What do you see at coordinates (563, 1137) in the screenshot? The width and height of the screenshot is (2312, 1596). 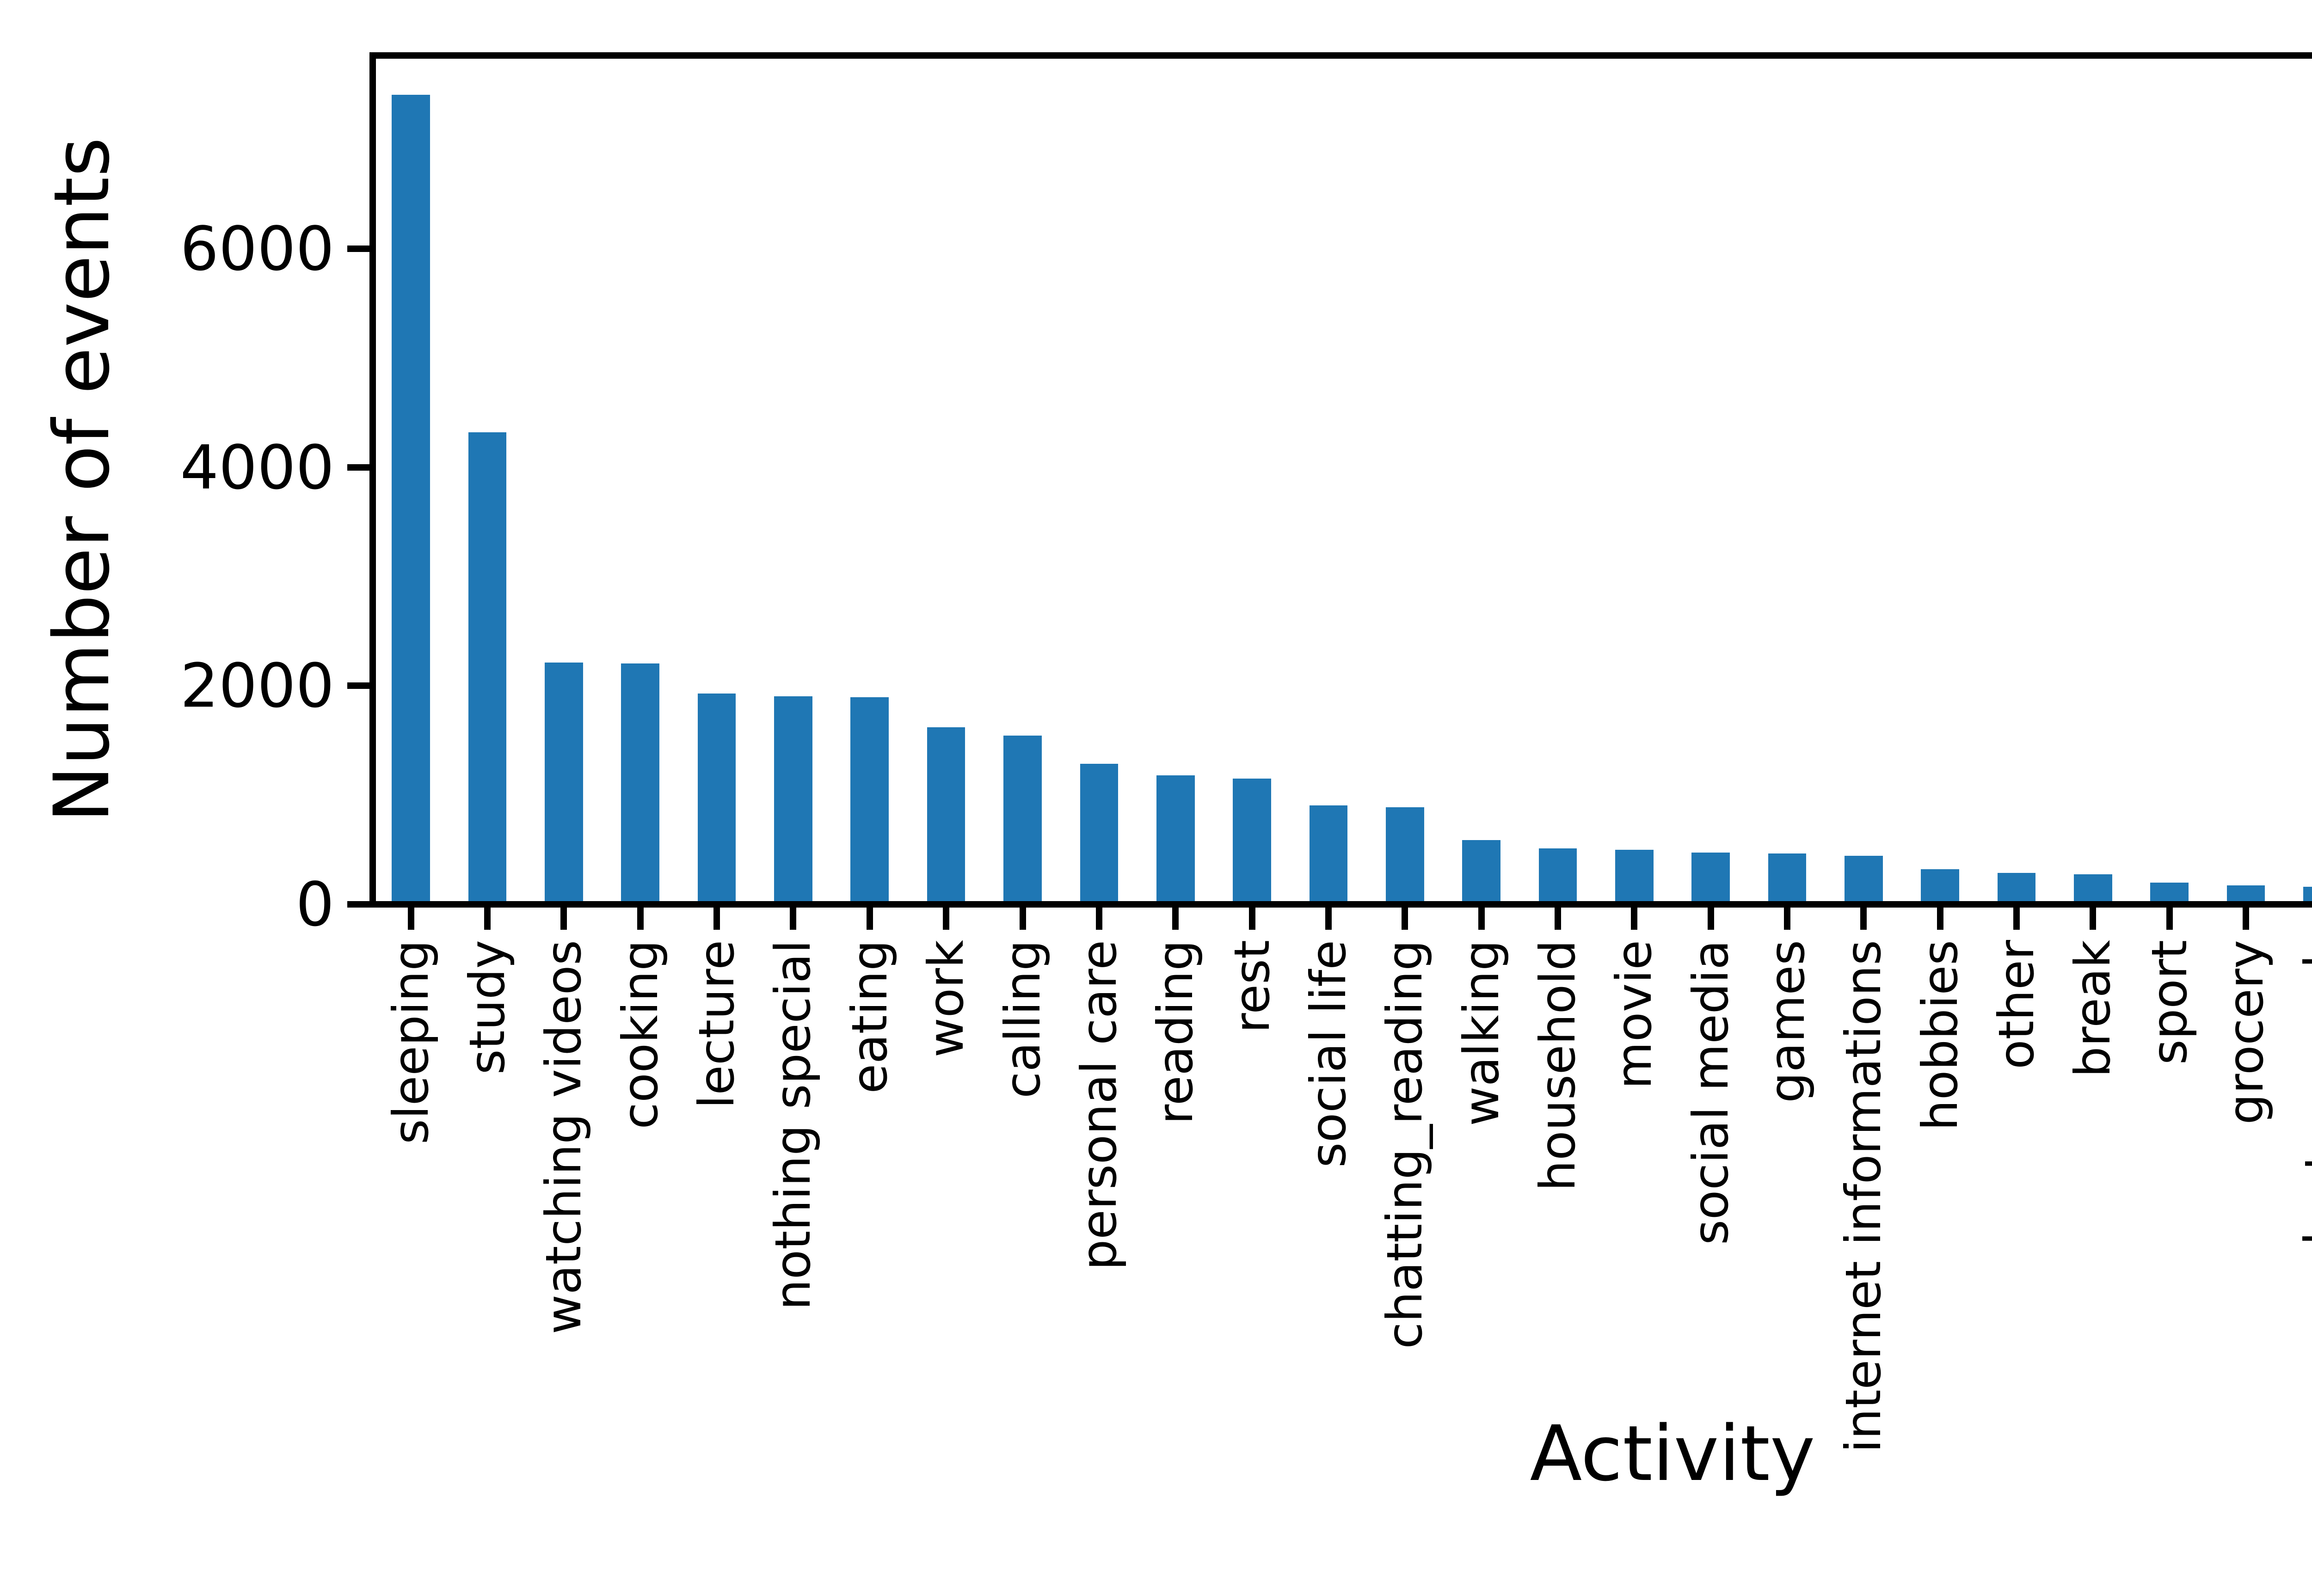 I see `x-tick-label-text: watching videos` at bounding box center [563, 1137].